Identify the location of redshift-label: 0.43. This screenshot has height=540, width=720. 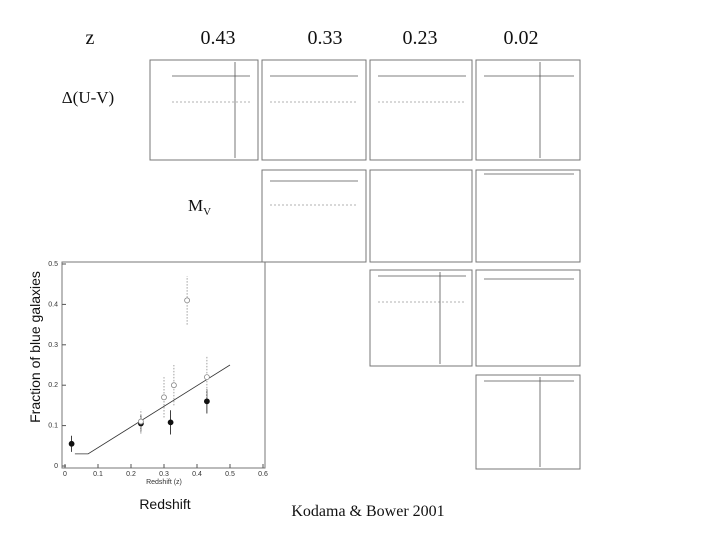
(218, 38).